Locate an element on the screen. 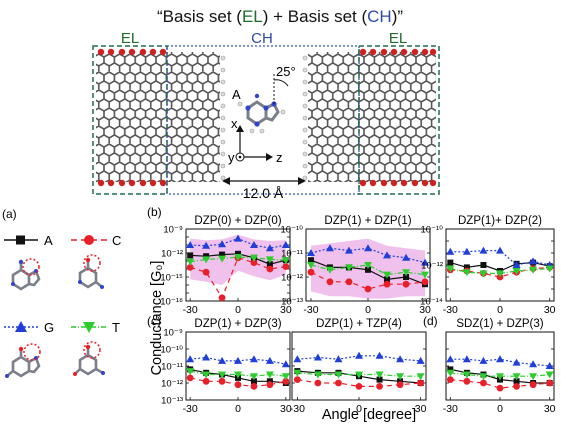 The height and width of the screenshot is (427, 561). chart-panel-6: -30 0 30 SDZ(1) + DZP(3) (d) is located at coordinates (489, 364).